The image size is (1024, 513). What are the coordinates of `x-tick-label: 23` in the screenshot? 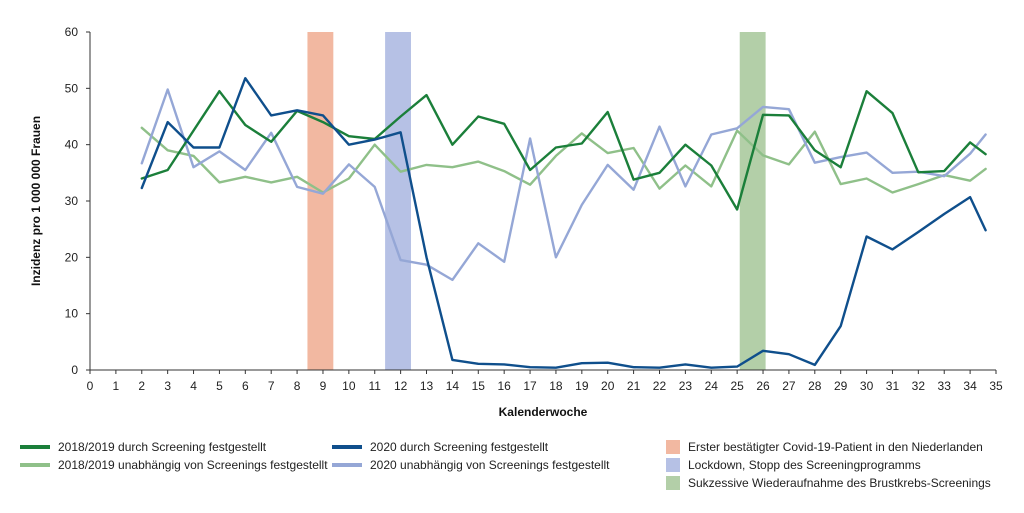 It's located at (686, 386).